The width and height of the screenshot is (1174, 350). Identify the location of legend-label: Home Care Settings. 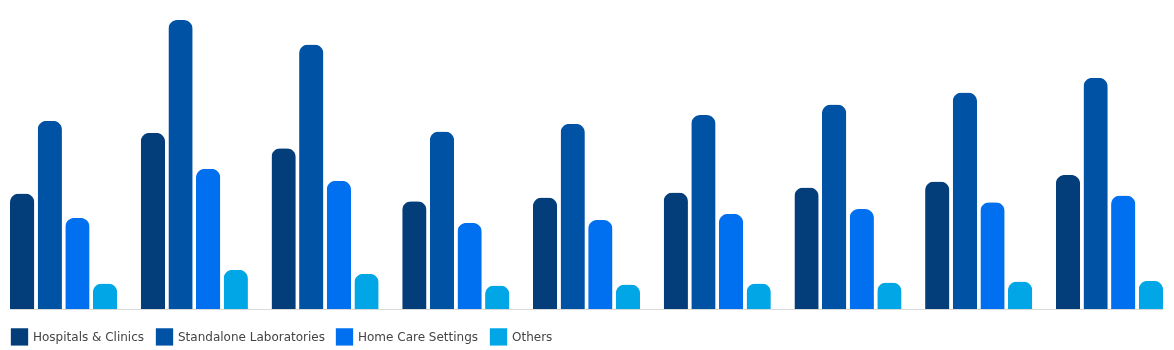
(418, 336).